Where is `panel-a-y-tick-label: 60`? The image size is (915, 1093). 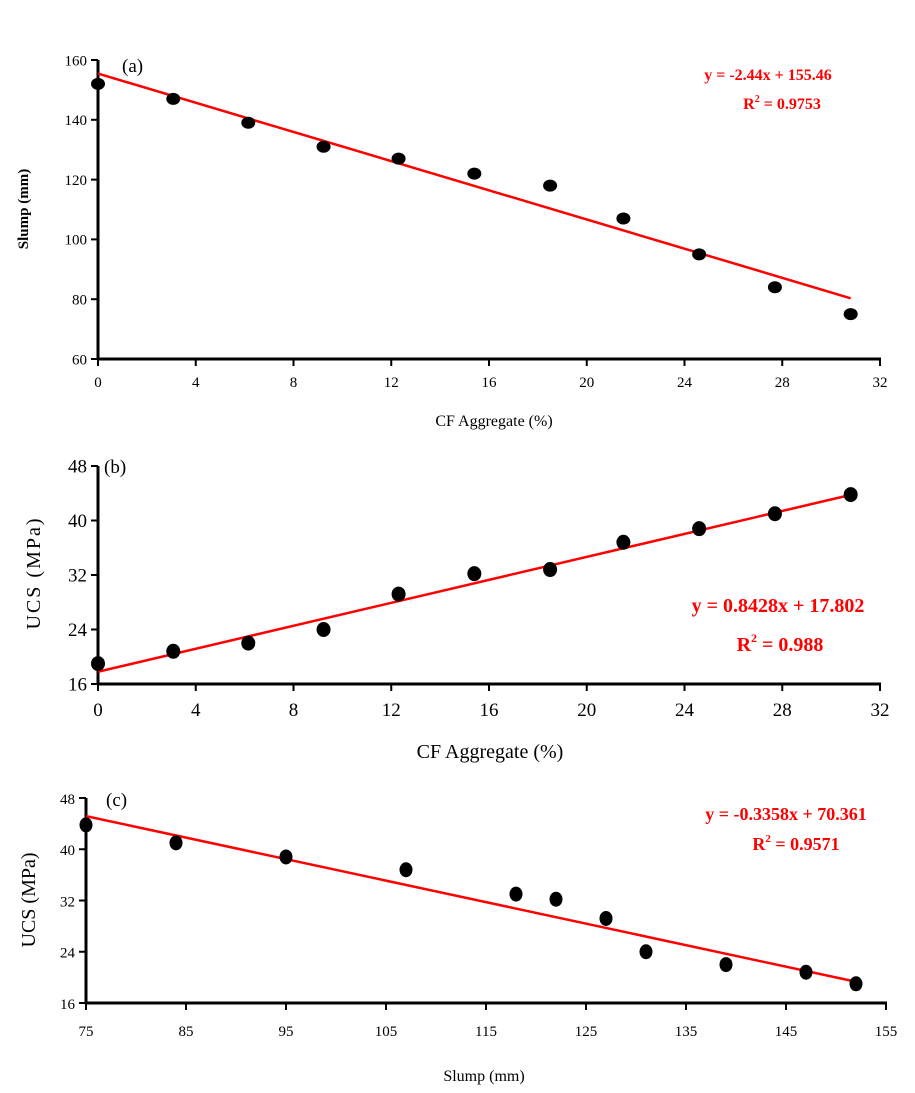
panel-a-y-tick-label: 60 is located at coordinates (79, 360).